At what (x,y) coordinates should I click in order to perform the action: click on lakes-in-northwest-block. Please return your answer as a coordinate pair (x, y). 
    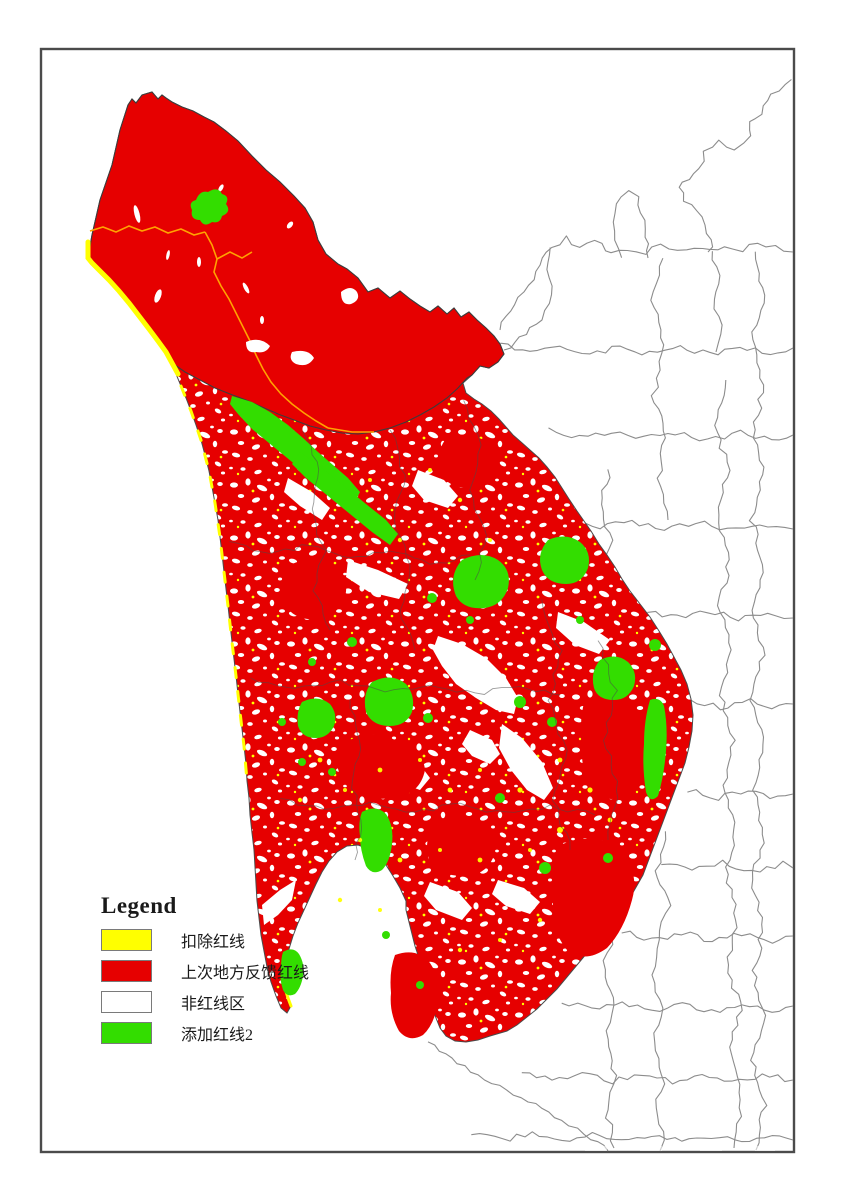
    Looking at the image, I should click on (246, 275).